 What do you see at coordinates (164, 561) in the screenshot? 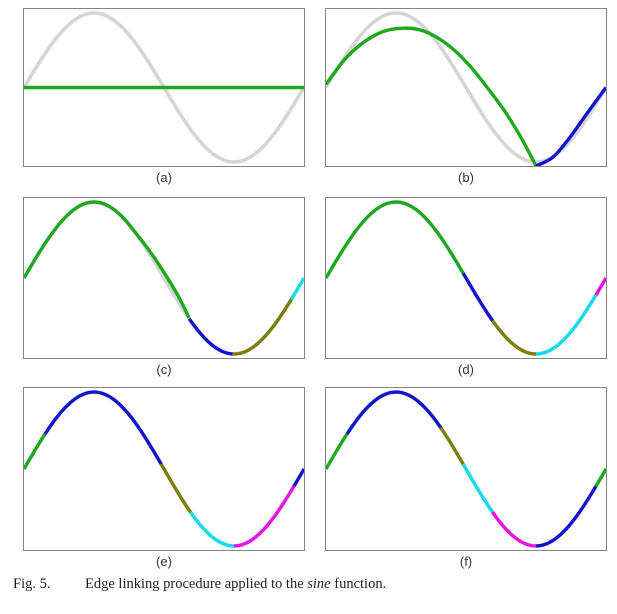
I see `panel-e-label: (e)` at bounding box center [164, 561].